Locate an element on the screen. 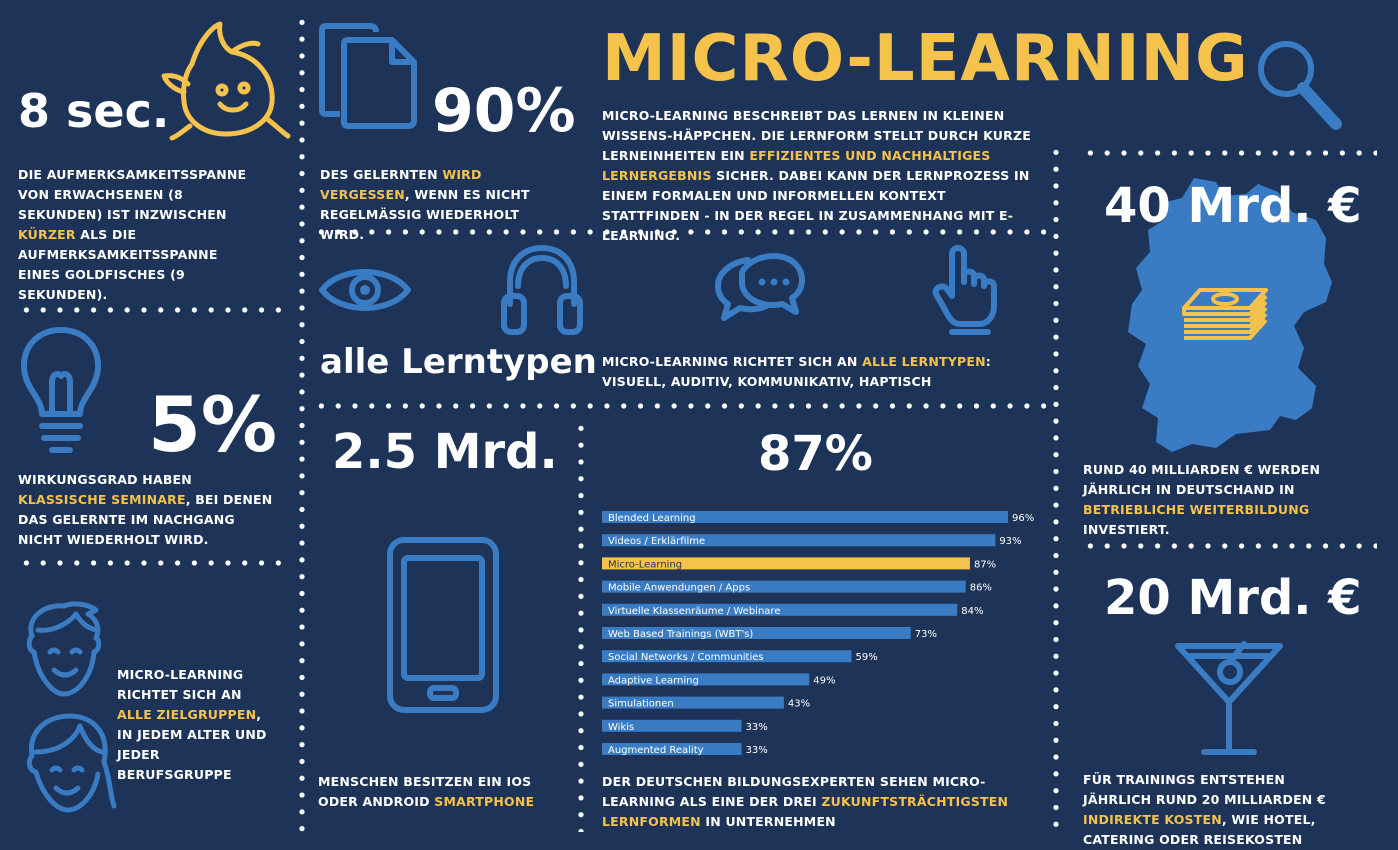  documents-icon is located at coordinates (368, 76).